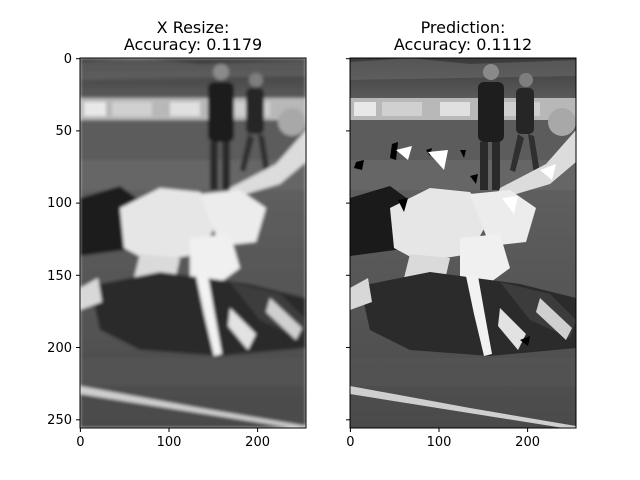  Describe the element at coordinates (59, 420) in the screenshot. I see `y-tick-label: 250` at that location.